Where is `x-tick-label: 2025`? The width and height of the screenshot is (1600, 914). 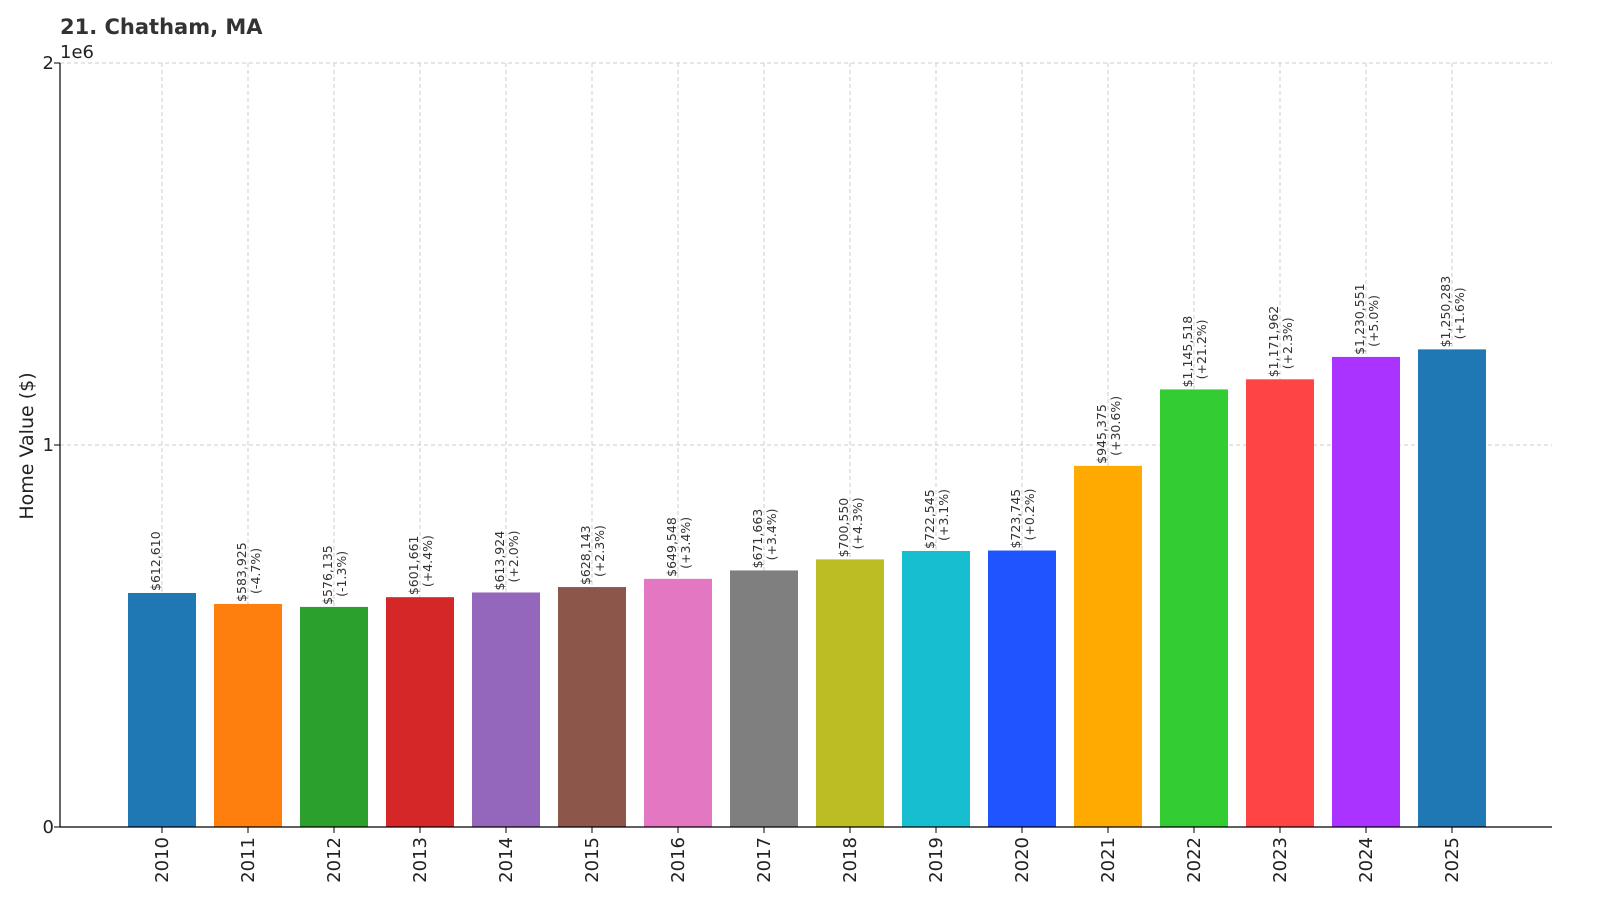
x-tick-label: 2025 is located at coordinates (1452, 860).